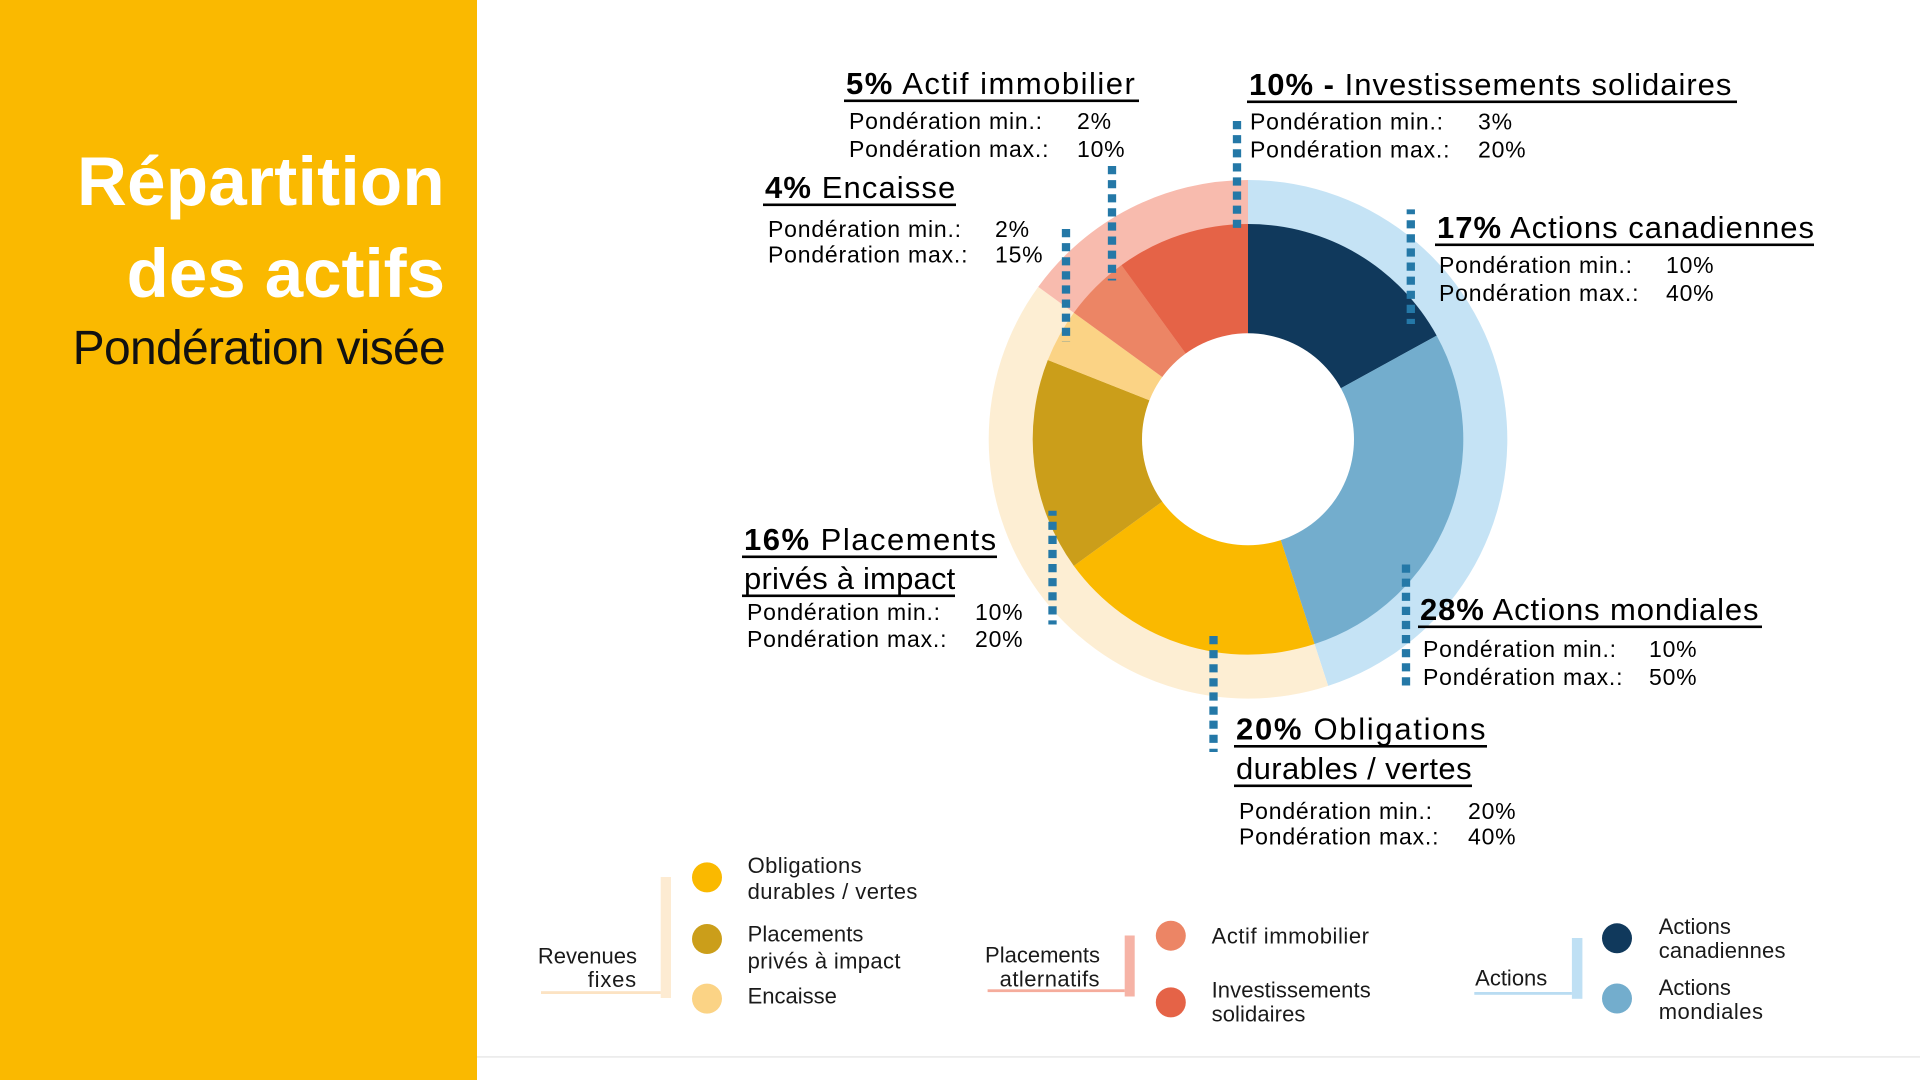 This screenshot has width=1920, height=1080. I want to click on svg-text: 4% Encaisse, so click(860, 187).